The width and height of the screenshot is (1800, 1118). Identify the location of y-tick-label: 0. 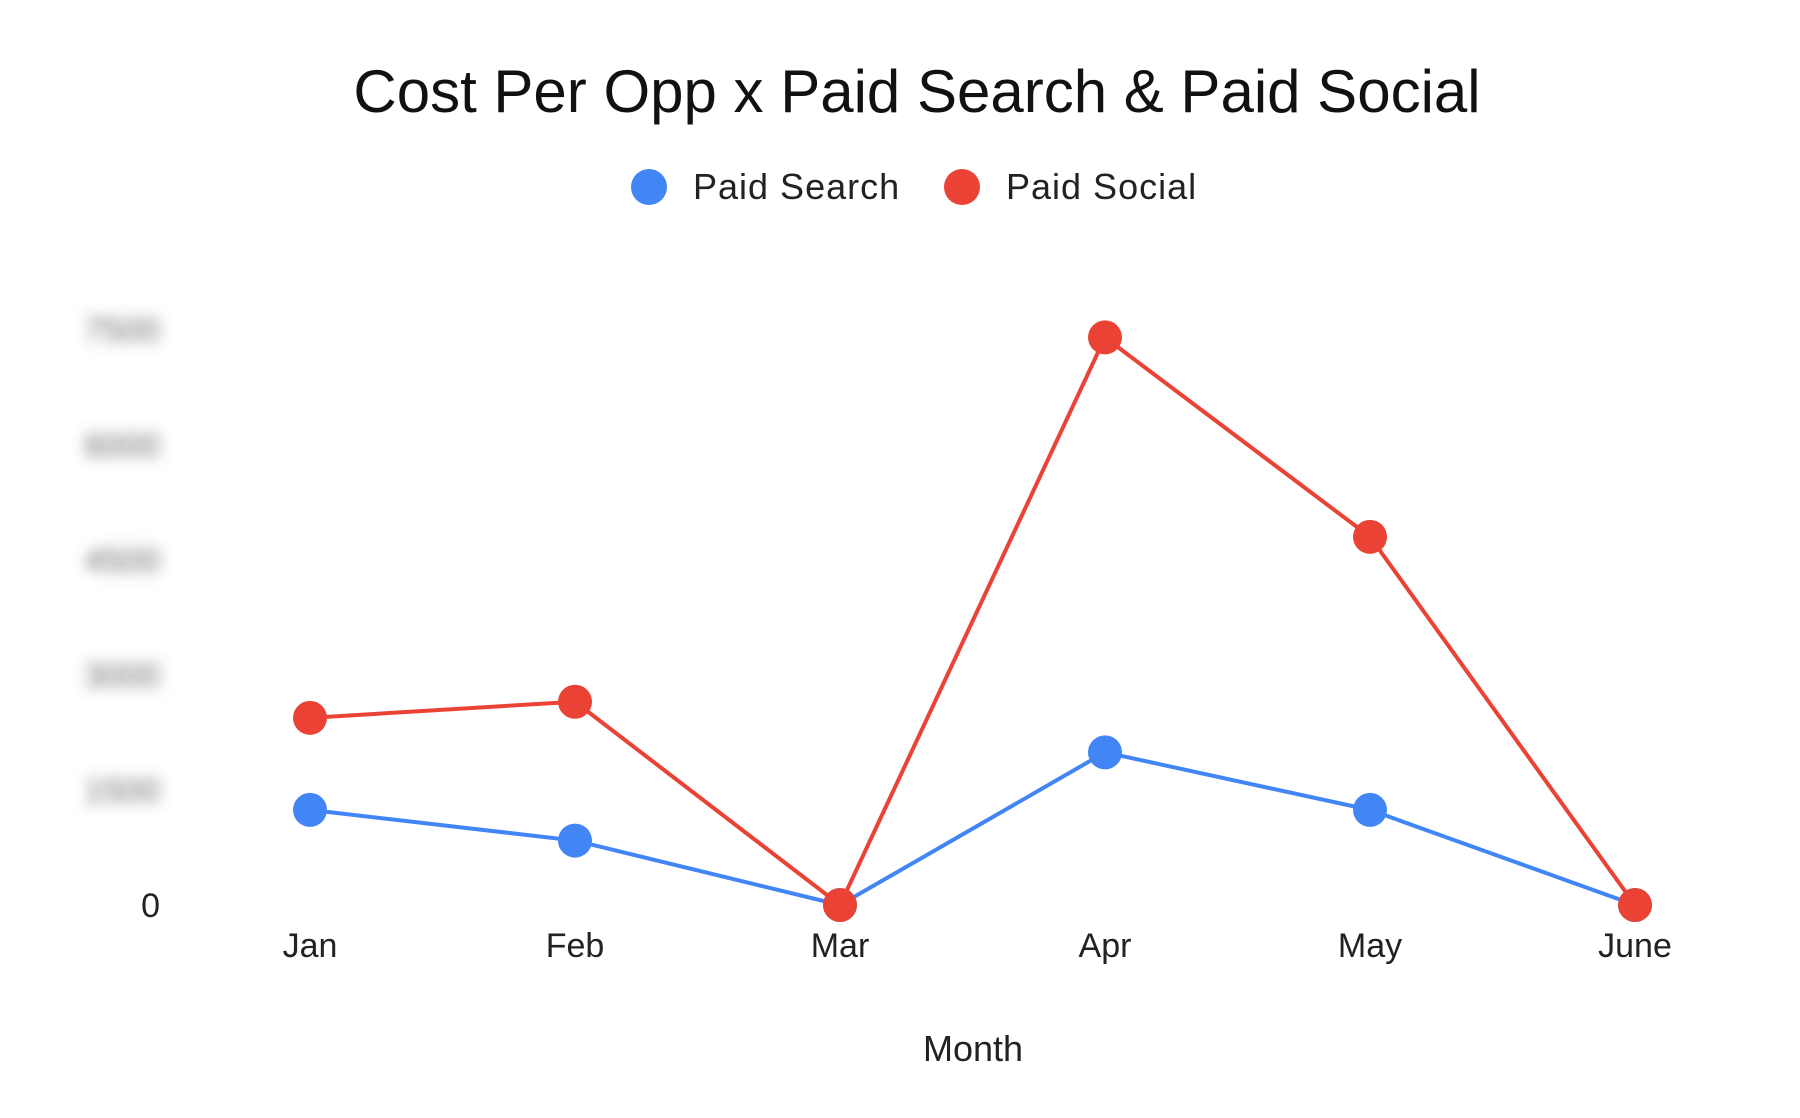
(150, 906).